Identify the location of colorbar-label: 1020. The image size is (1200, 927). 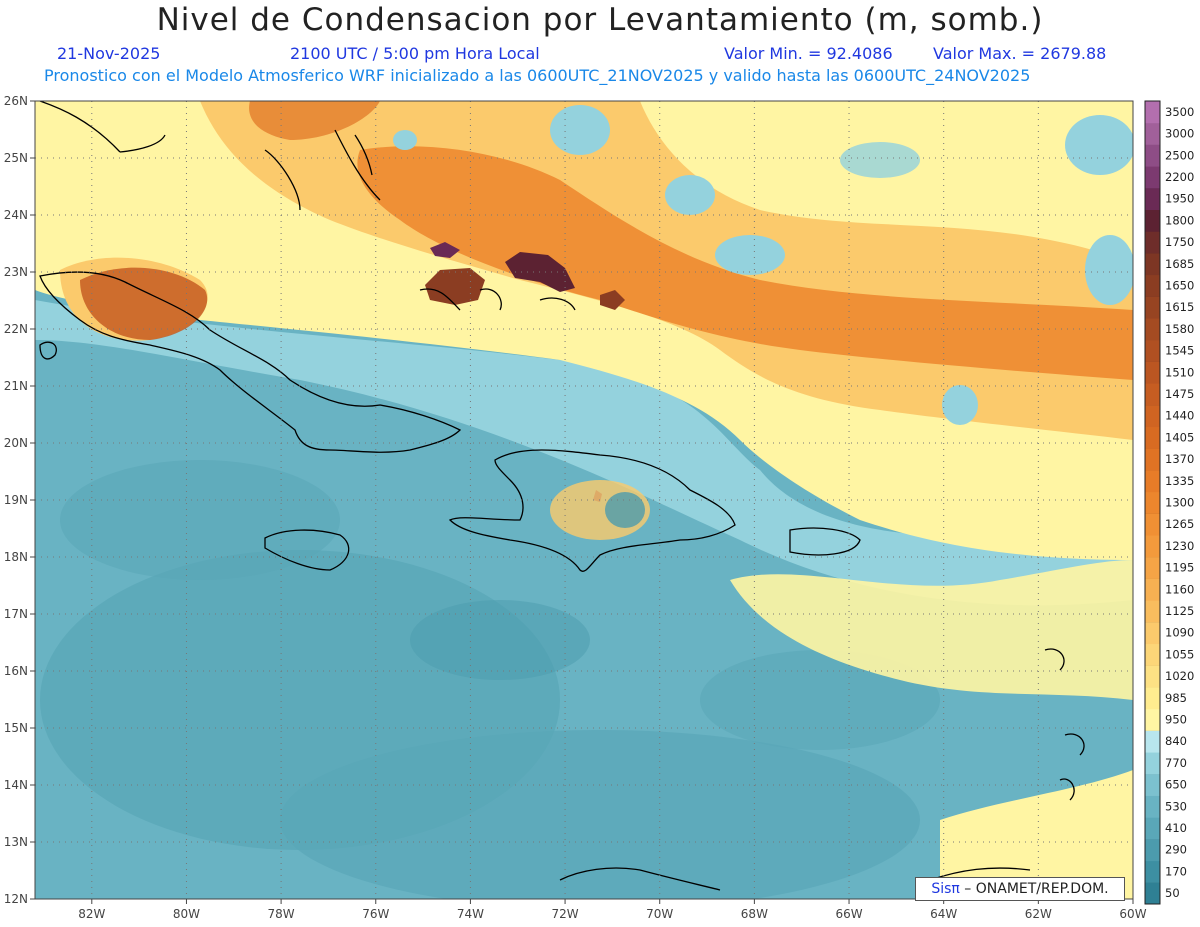
(1179, 676).